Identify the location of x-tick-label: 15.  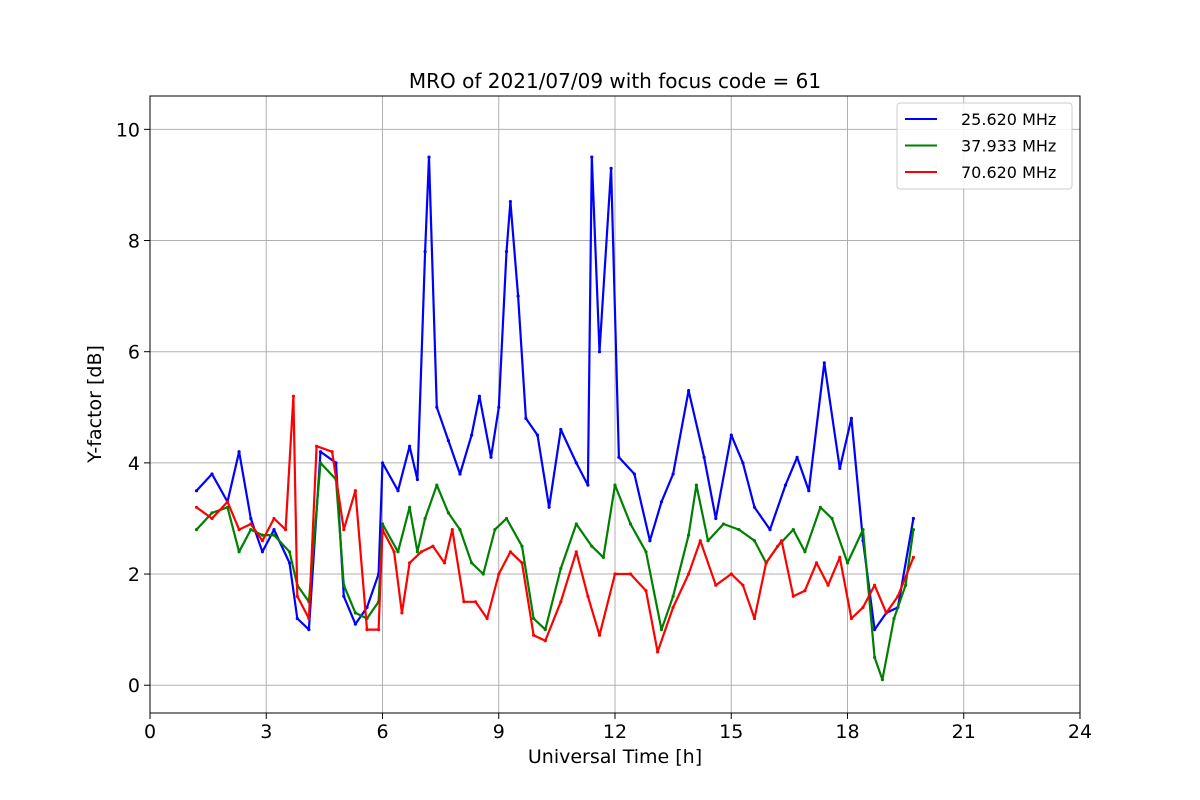
(731, 732).